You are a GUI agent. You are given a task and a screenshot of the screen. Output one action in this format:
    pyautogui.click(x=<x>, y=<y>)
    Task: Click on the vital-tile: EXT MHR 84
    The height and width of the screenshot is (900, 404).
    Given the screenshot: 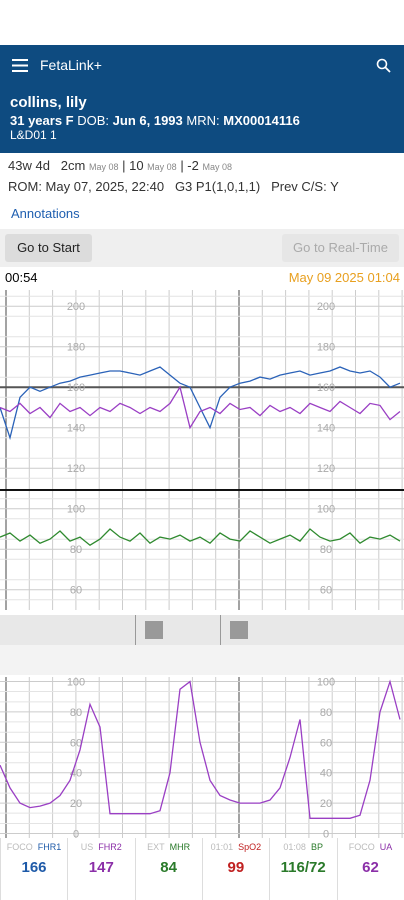 What is the action you would take?
    pyautogui.click(x=168, y=869)
    